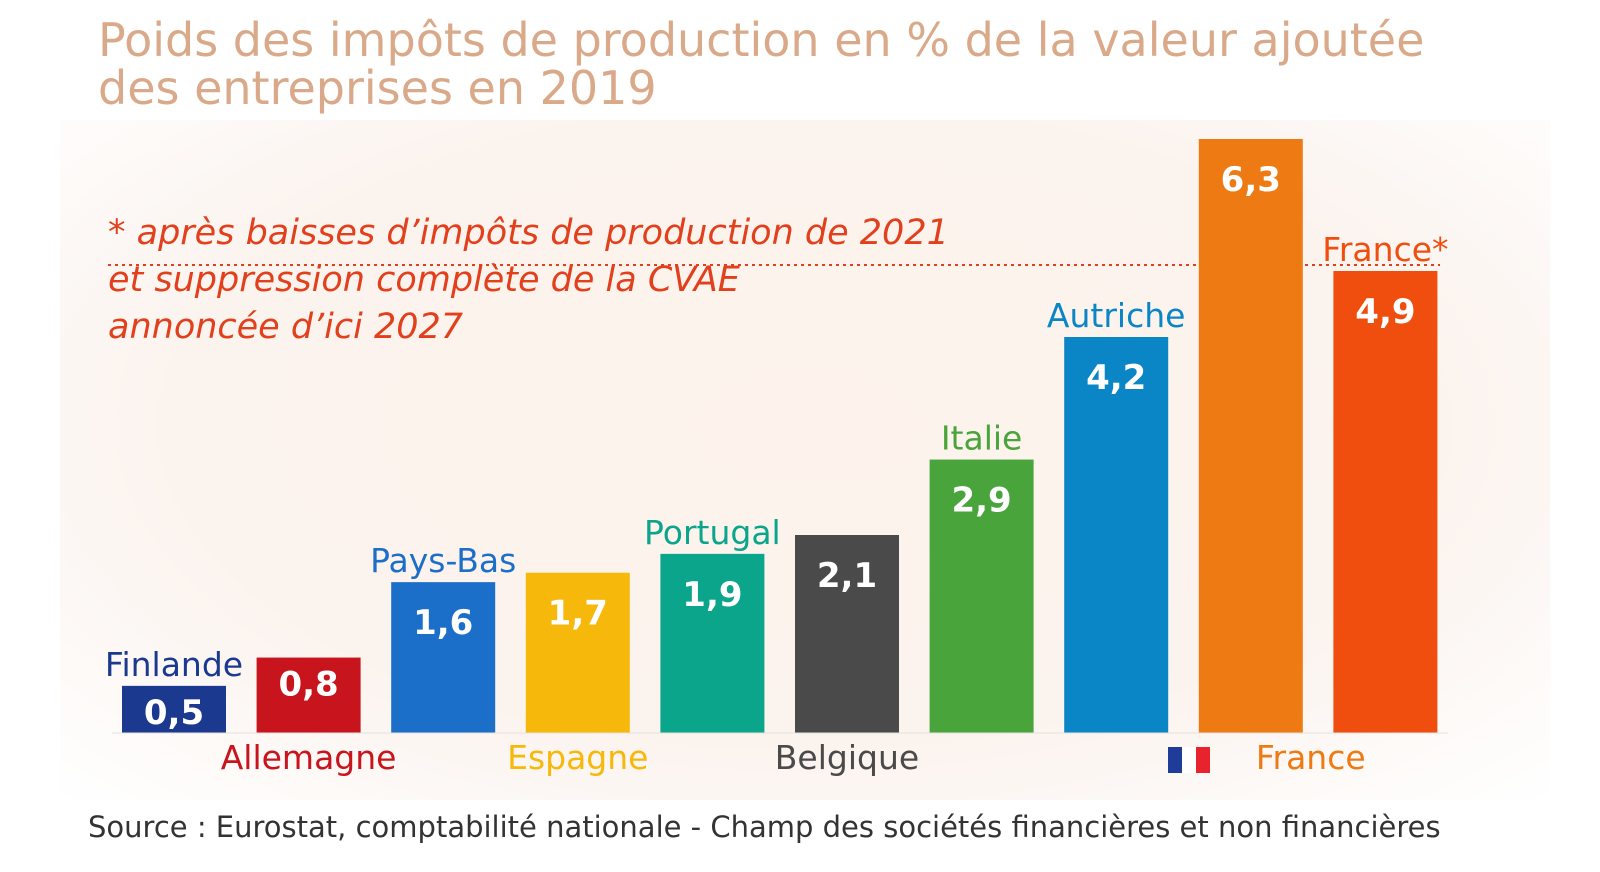 The image size is (1600, 872). What do you see at coordinates (981, 596) in the screenshot?
I see `bar-italie` at bounding box center [981, 596].